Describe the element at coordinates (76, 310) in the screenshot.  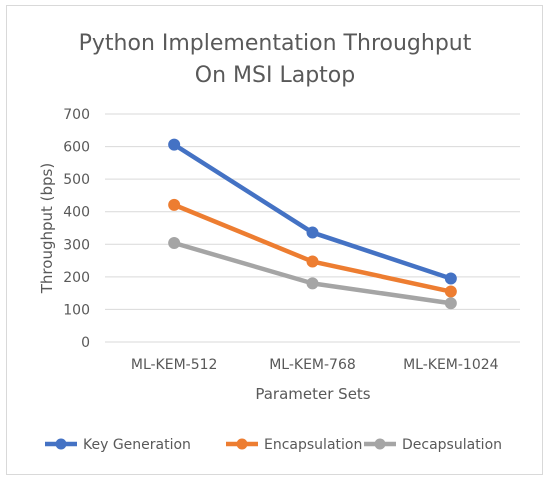
I see `y-tick-label: 100` at that location.